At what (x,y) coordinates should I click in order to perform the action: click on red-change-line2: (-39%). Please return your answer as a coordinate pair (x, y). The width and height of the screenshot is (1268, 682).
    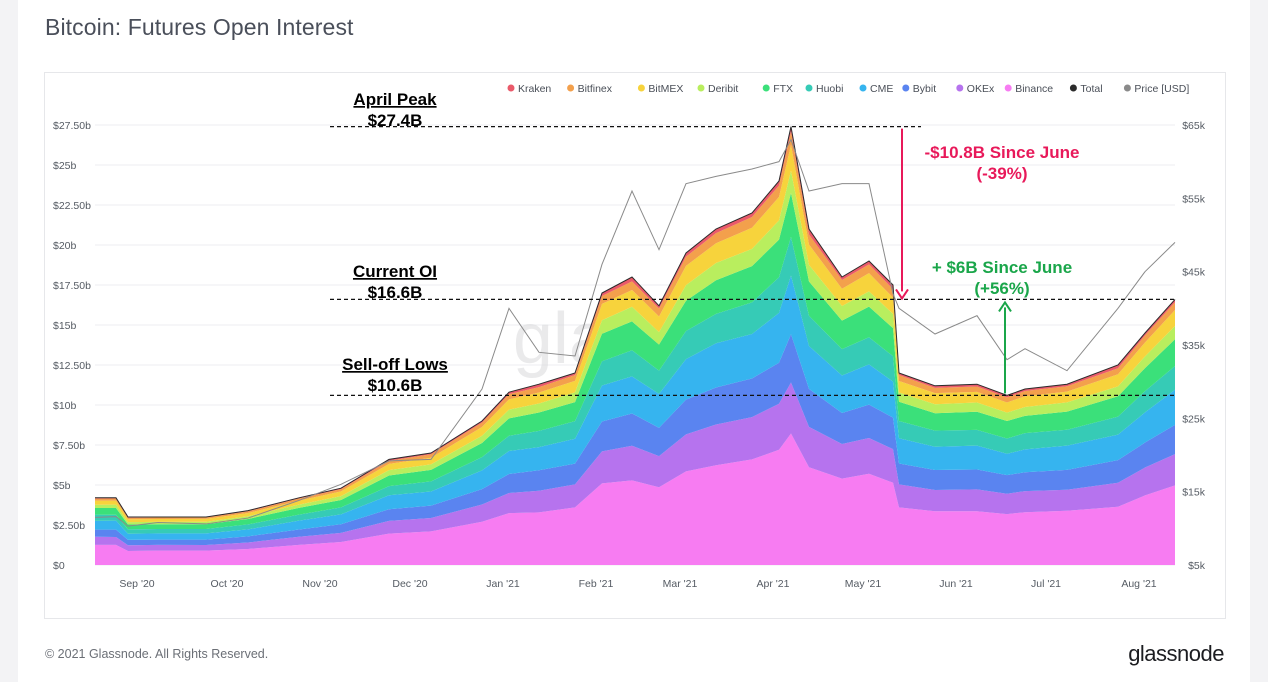
    Looking at the image, I should click on (1001, 173).